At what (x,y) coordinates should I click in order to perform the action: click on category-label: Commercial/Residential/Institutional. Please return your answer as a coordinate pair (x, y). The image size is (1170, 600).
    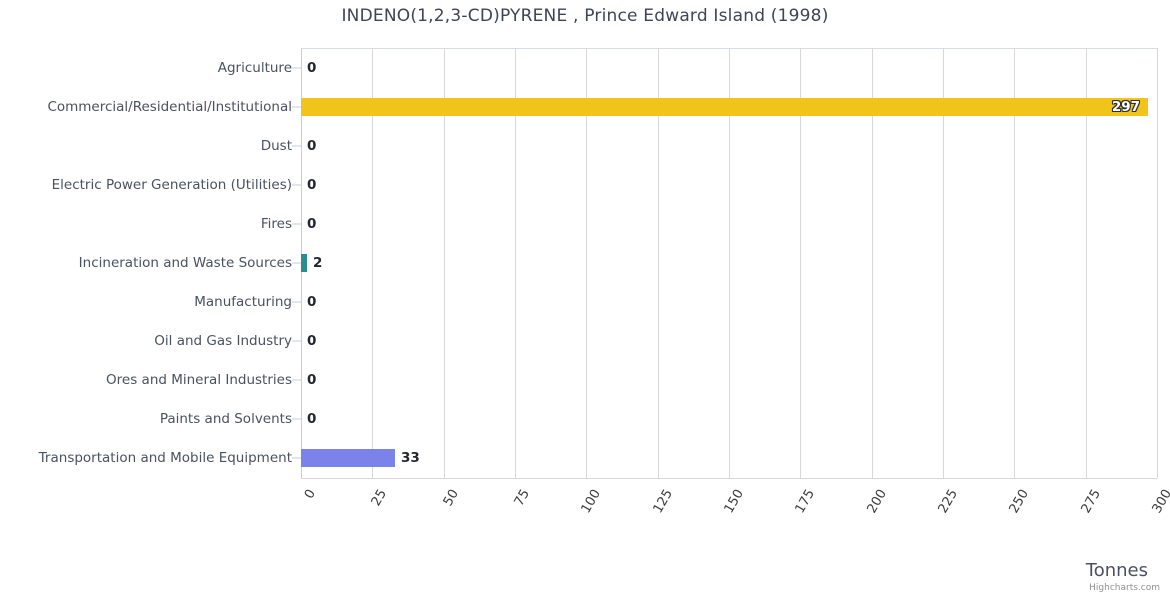
    Looking at the image, I should click on (169, 106).